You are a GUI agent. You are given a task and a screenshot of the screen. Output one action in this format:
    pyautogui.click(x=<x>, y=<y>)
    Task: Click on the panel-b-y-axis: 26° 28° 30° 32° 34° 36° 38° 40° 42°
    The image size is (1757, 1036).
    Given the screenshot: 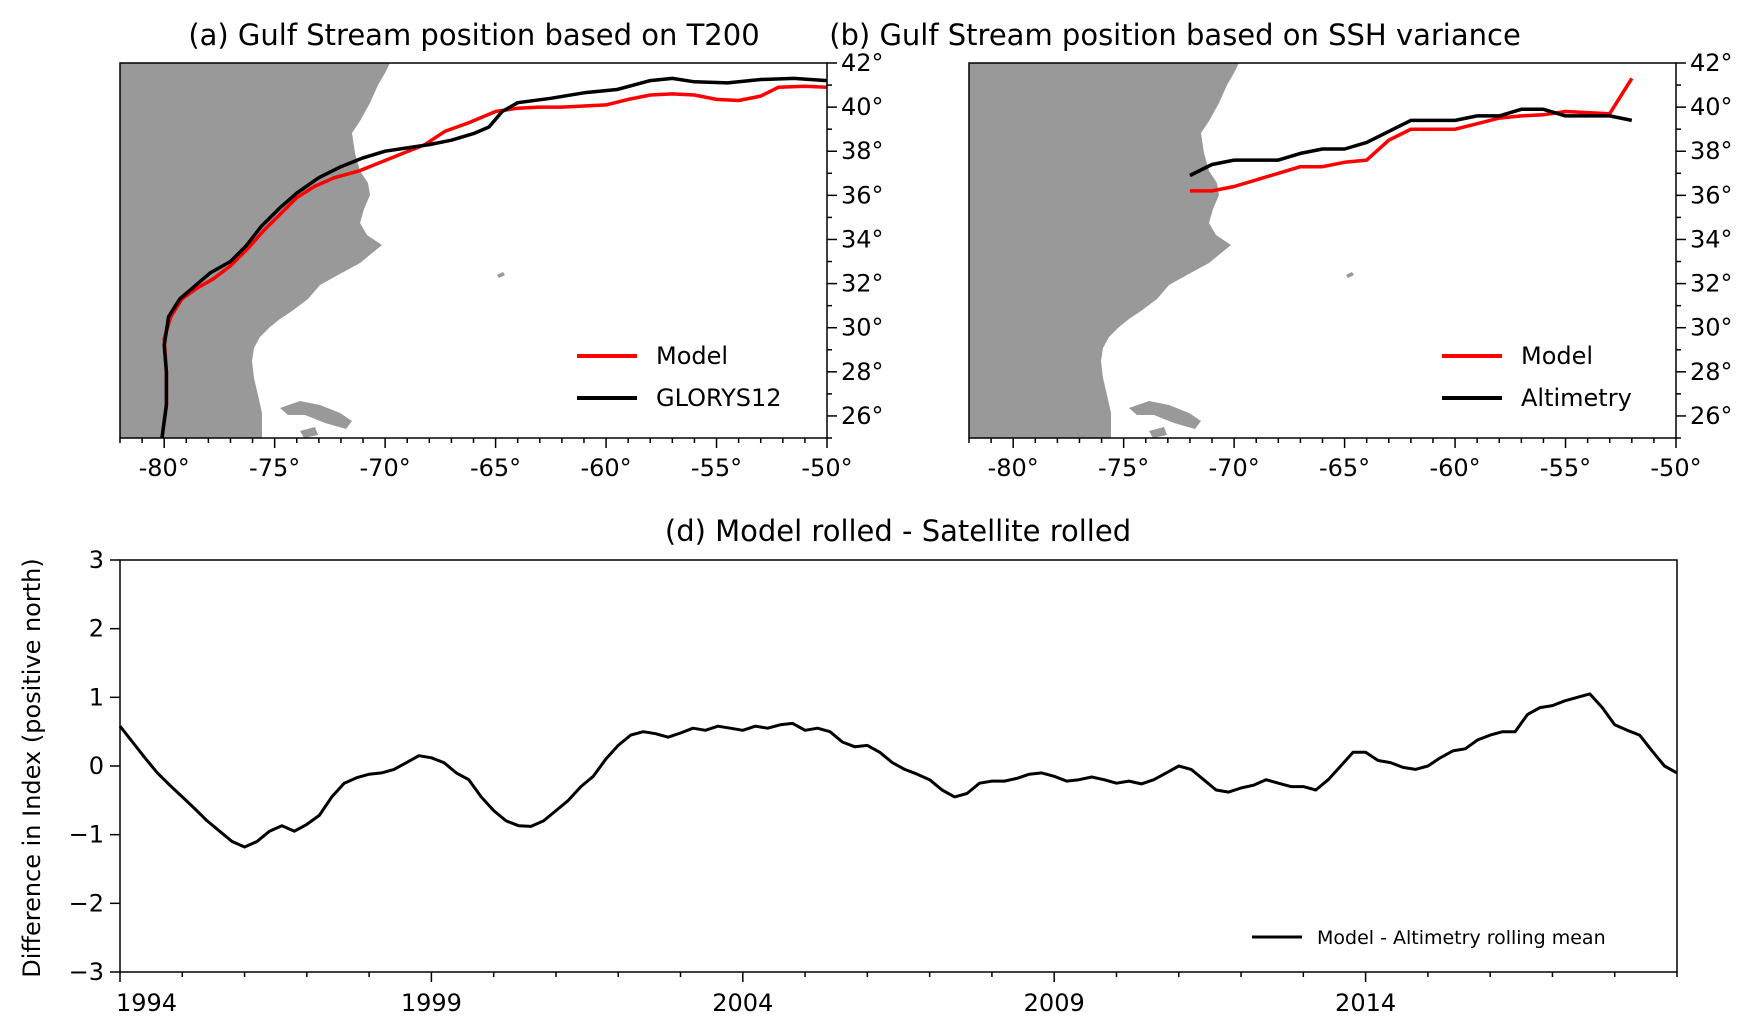 What is the action you would take?
    pyautogui.click(x=1704, y=244)
    